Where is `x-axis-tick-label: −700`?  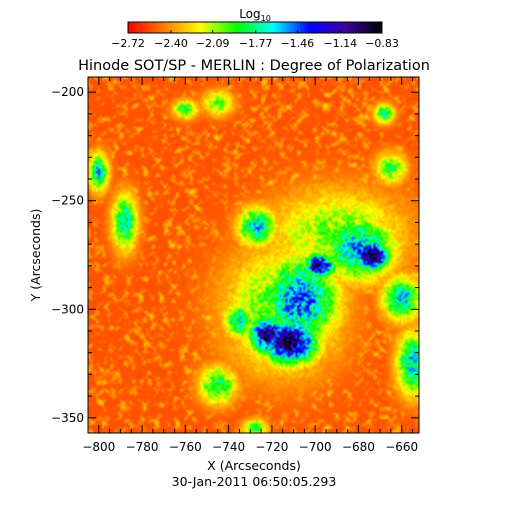 x-axis-tick-label: −700 is located at coordinates (315, 447).